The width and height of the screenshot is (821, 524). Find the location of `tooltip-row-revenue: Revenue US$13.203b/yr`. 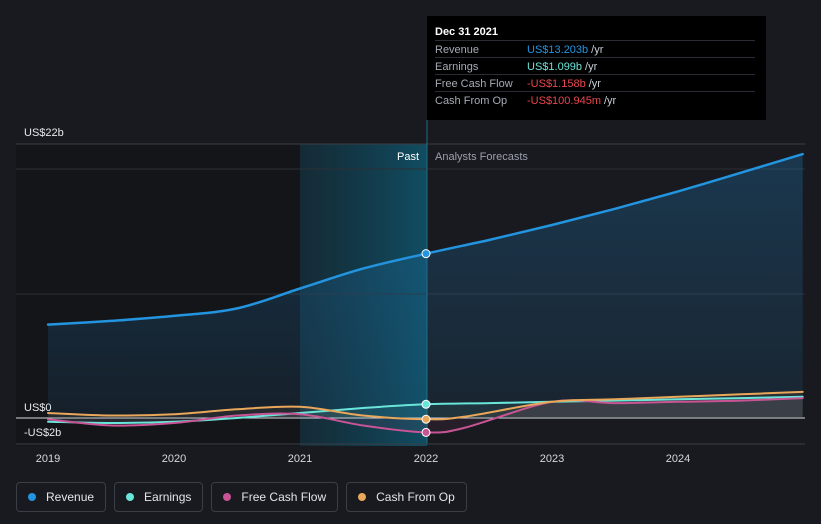

tooltip-row-revenue: Revenue US$13.203b/yr is located at coordinates (595, 49).